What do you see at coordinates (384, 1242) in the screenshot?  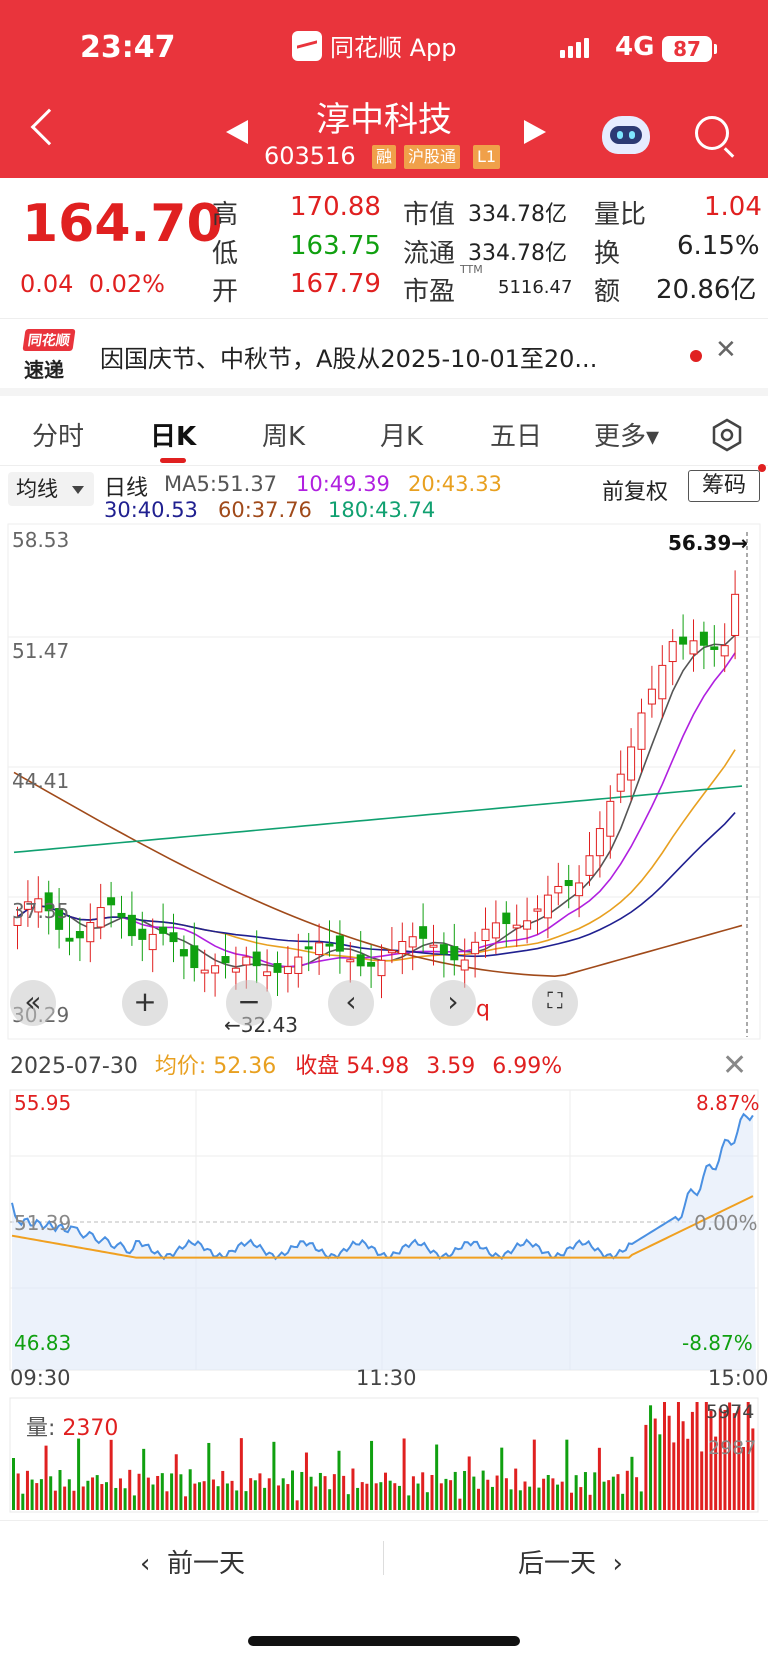 I see `price-area` at bounding box center [384, 1242].